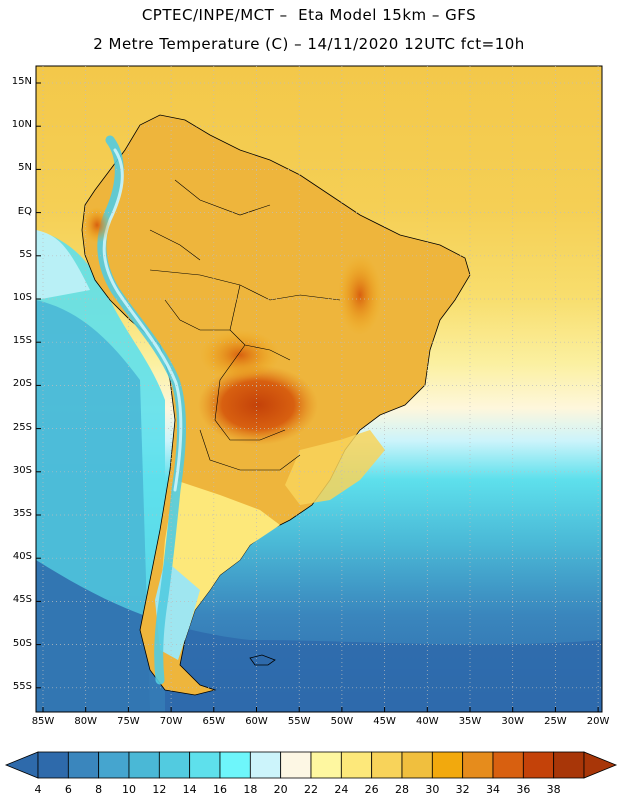  What do you see at coordinates (360, 295) in the screenshot?
I see `tocantins-hot-zone` at bounding box center [360, 295].